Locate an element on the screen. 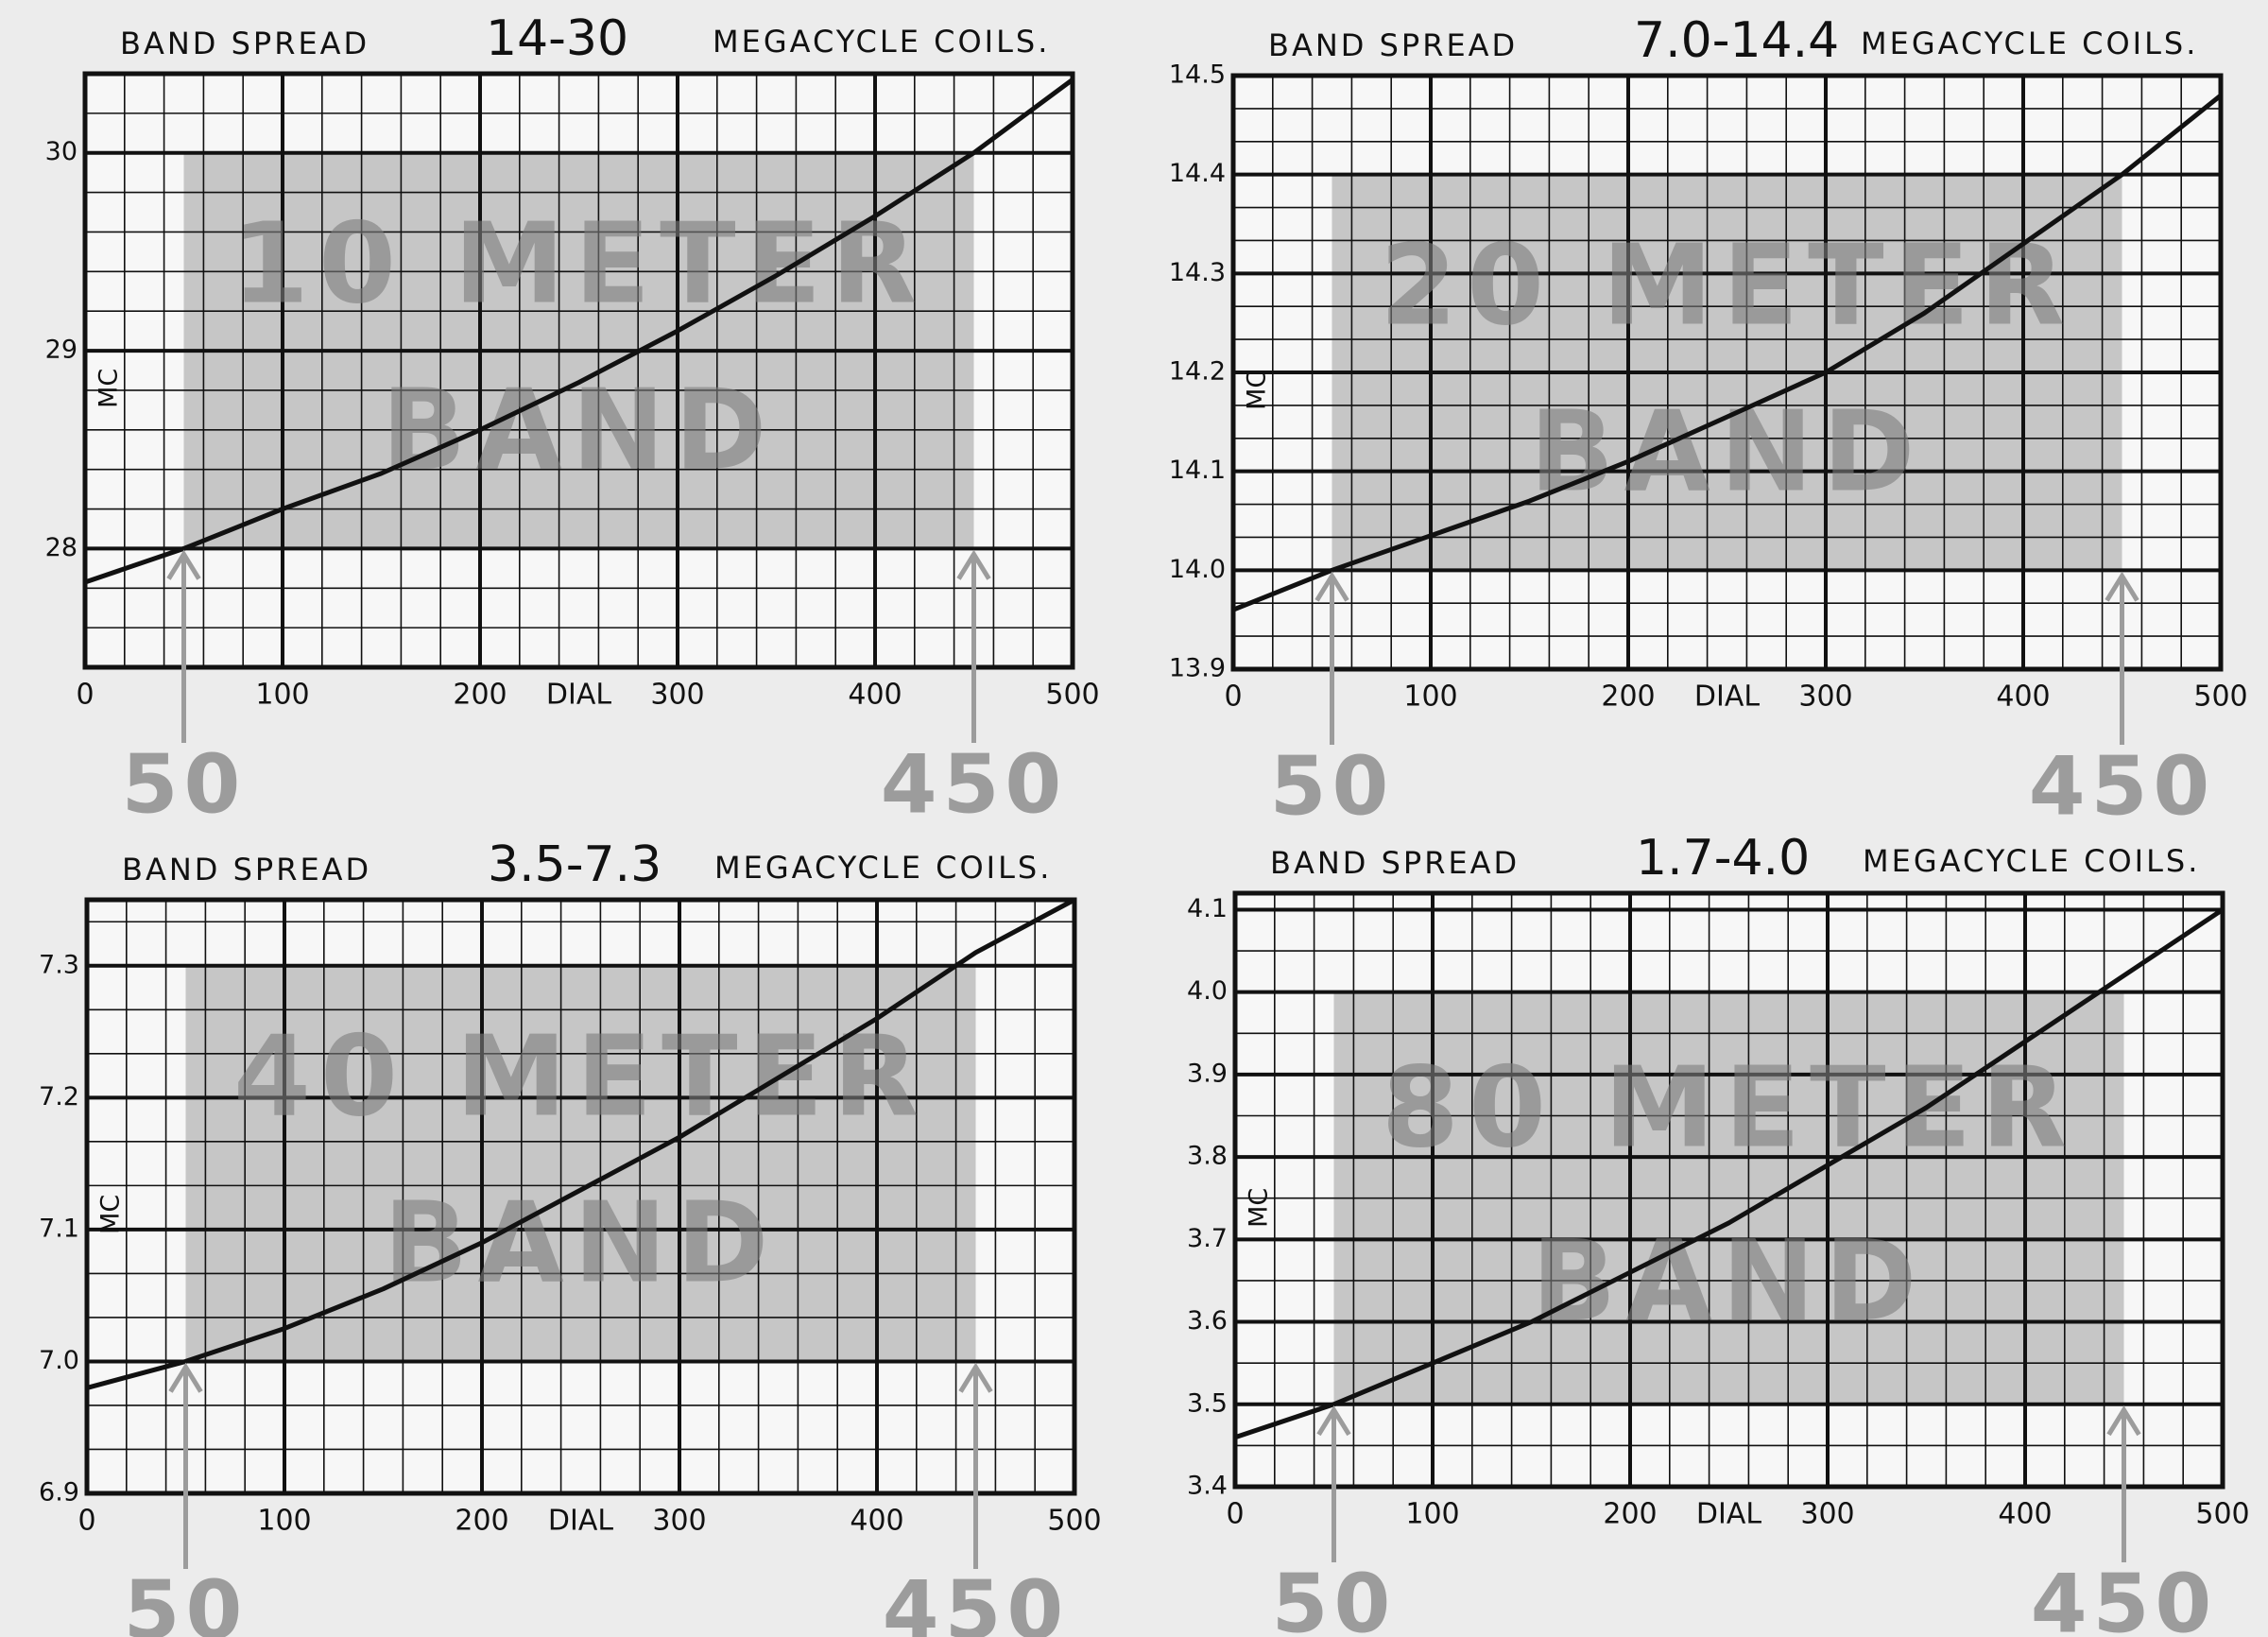  y-tick-label: 29 is located at coordinates (61, 350).